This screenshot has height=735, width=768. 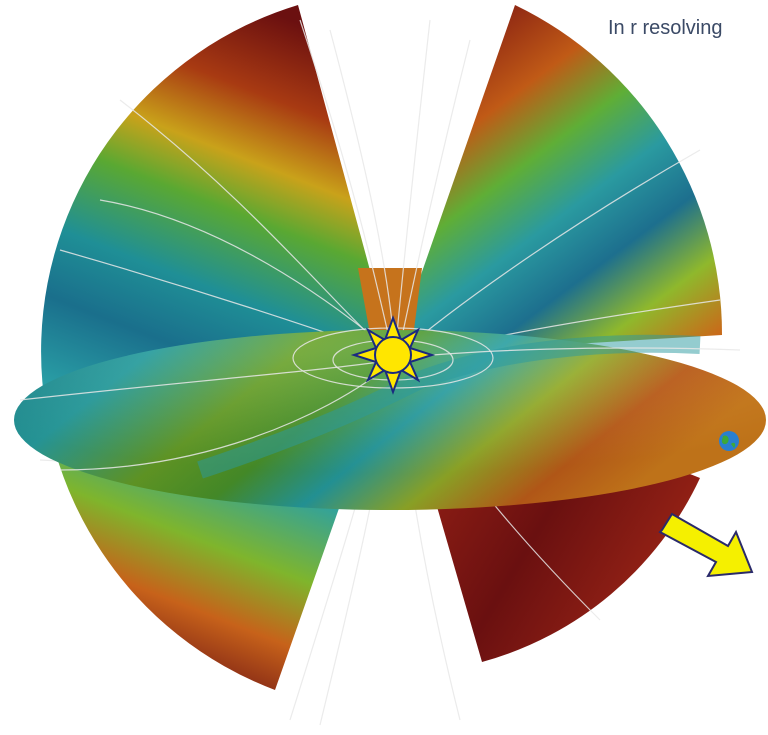 I want to click on annotation: In r resolving, so click(x=665, y=28).